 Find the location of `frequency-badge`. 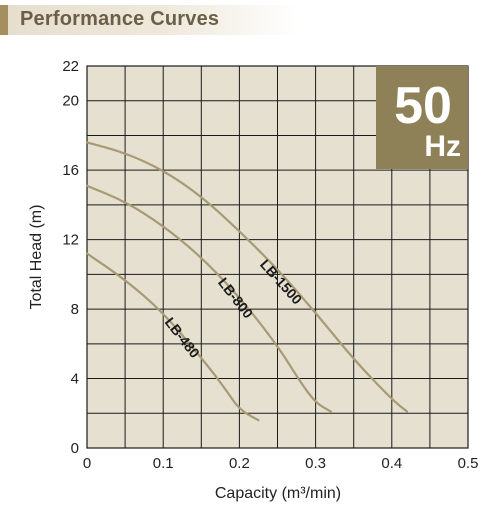

frequency-badge is located at coordinates (422, 117).